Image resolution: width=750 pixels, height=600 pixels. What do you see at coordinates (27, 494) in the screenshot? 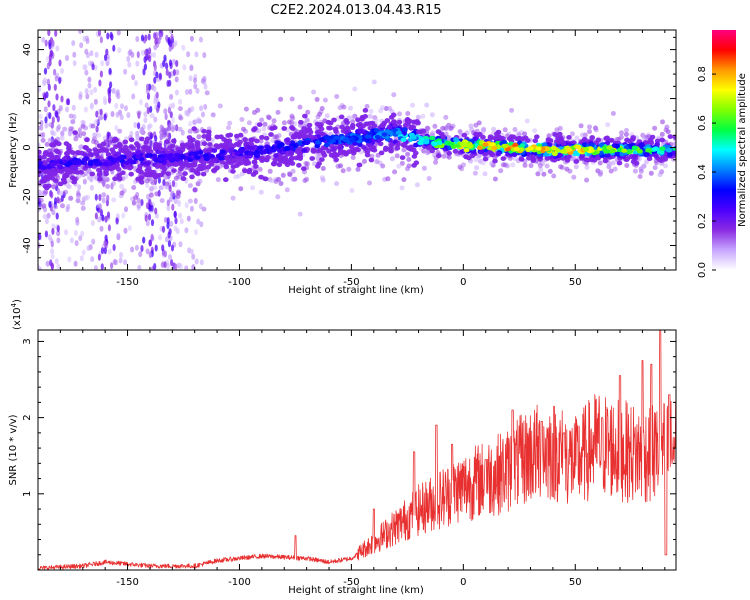
I see `y-tick-label: 1` at bounding box center [27, 494].